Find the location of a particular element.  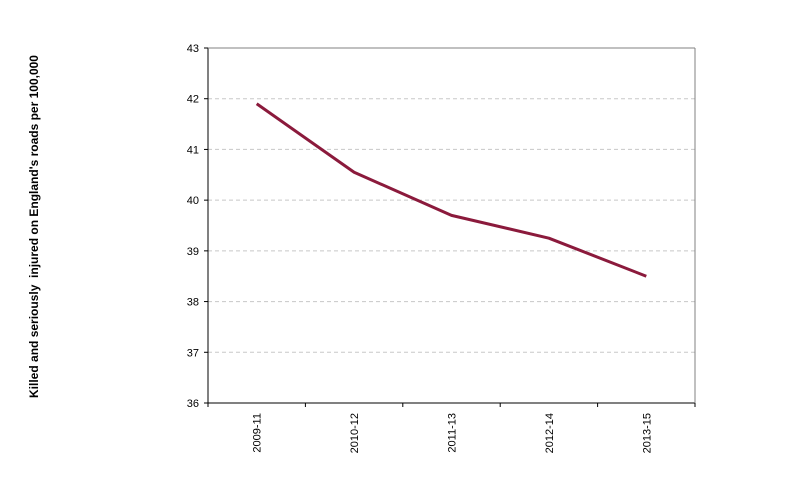

y-axis-ticks: 36 37 38 39 40 41 42 43 is located at coordinates (197, 226).